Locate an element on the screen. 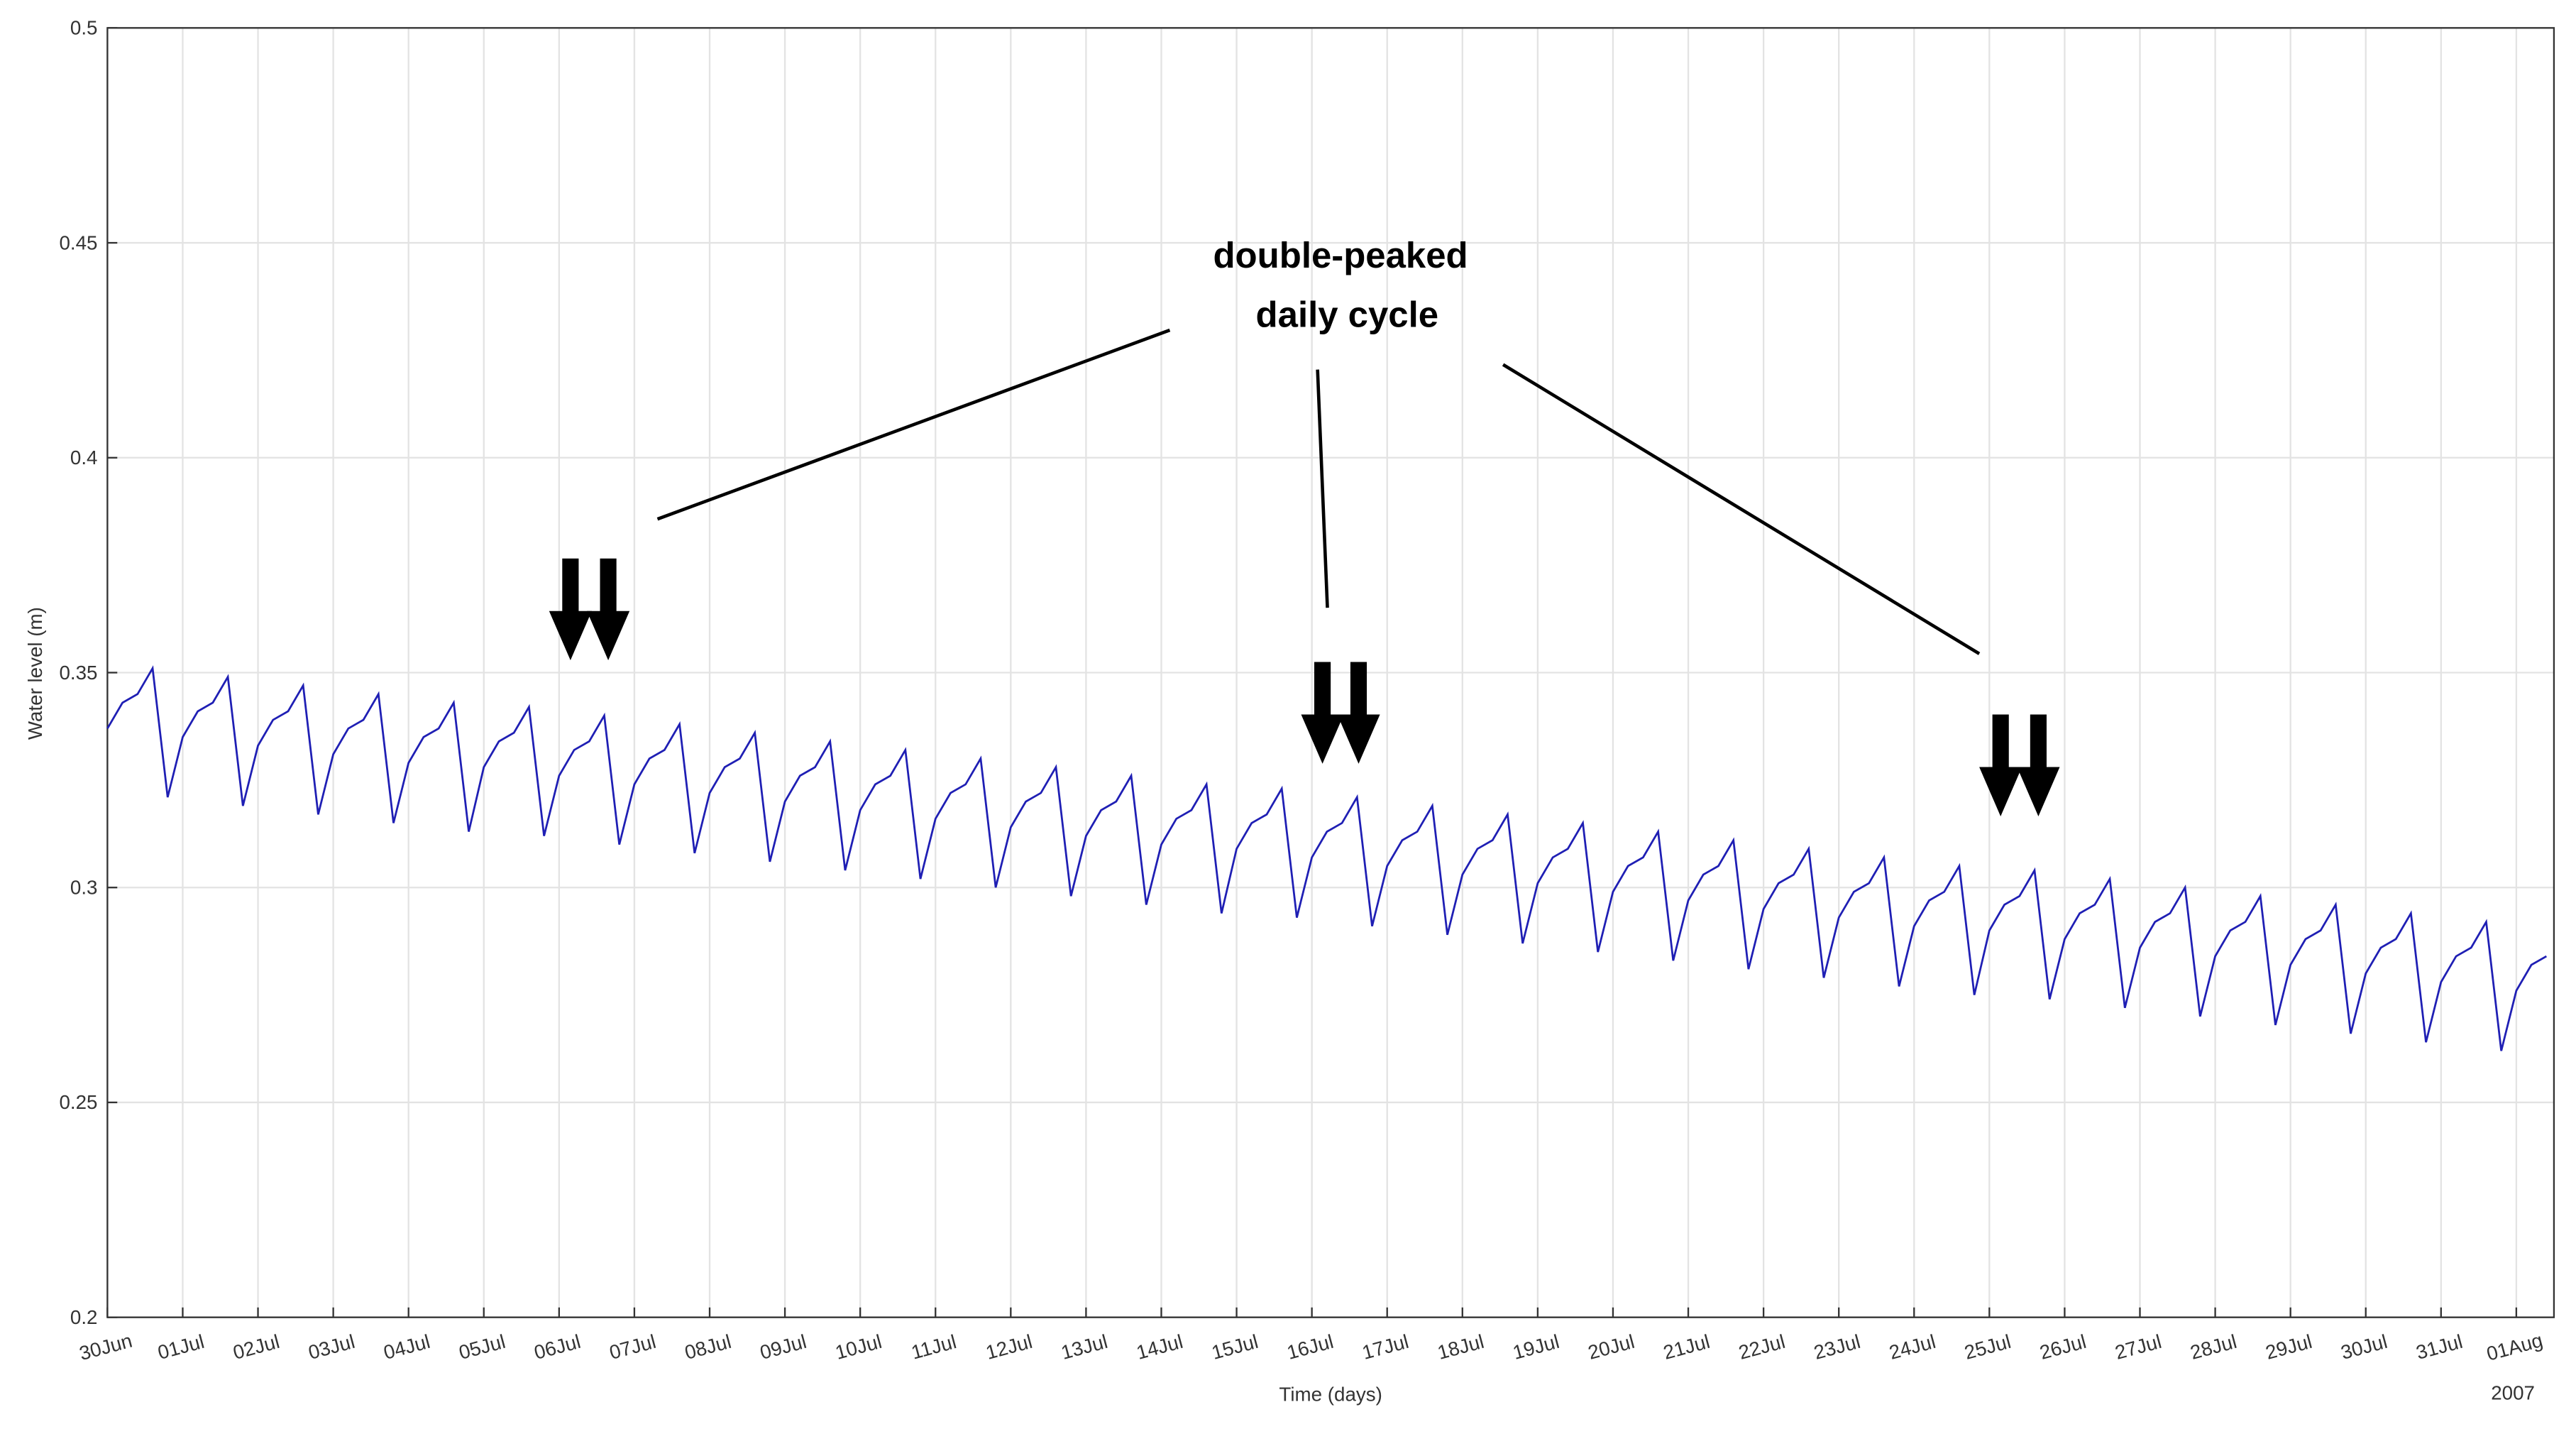  x-axis-label: Time (days) is located at coordinates (1330, 1395).